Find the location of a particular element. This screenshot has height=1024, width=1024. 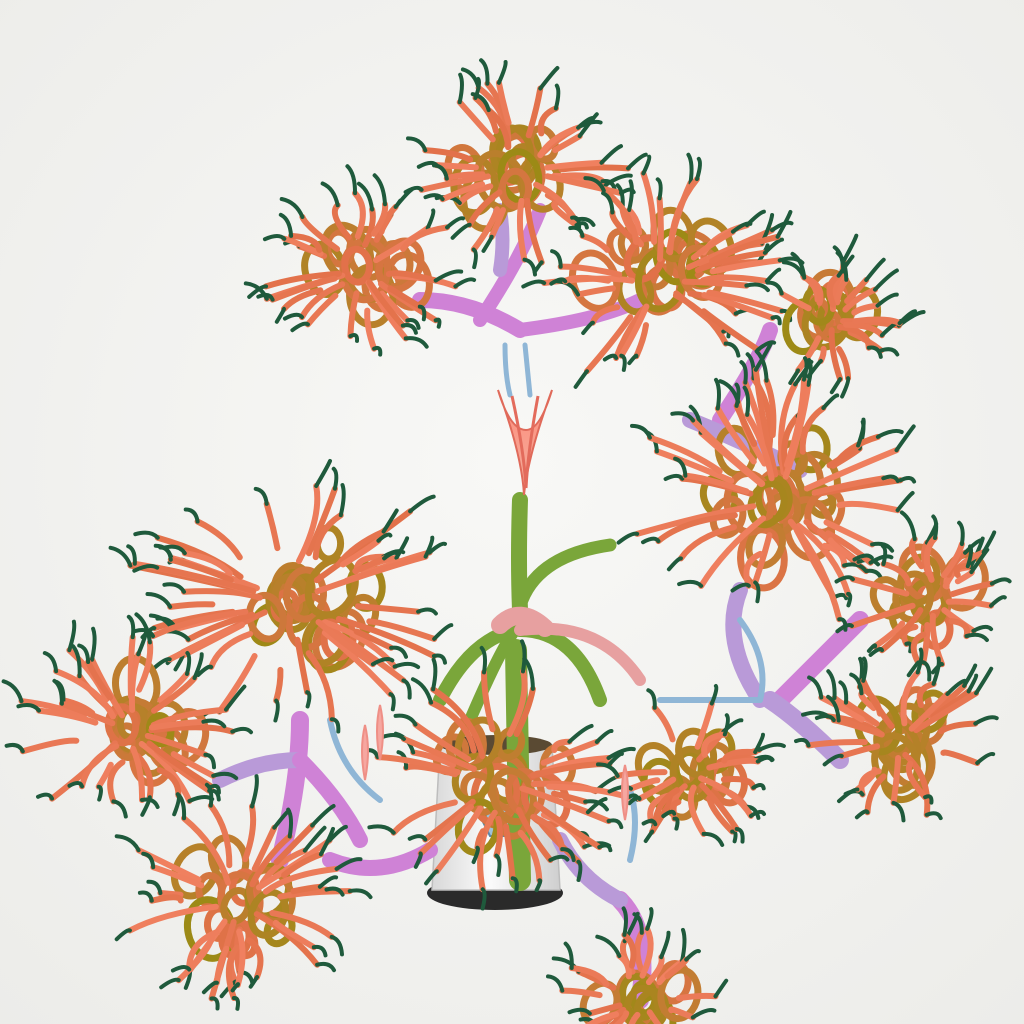

small-bud is located at coordinates (365, 752).